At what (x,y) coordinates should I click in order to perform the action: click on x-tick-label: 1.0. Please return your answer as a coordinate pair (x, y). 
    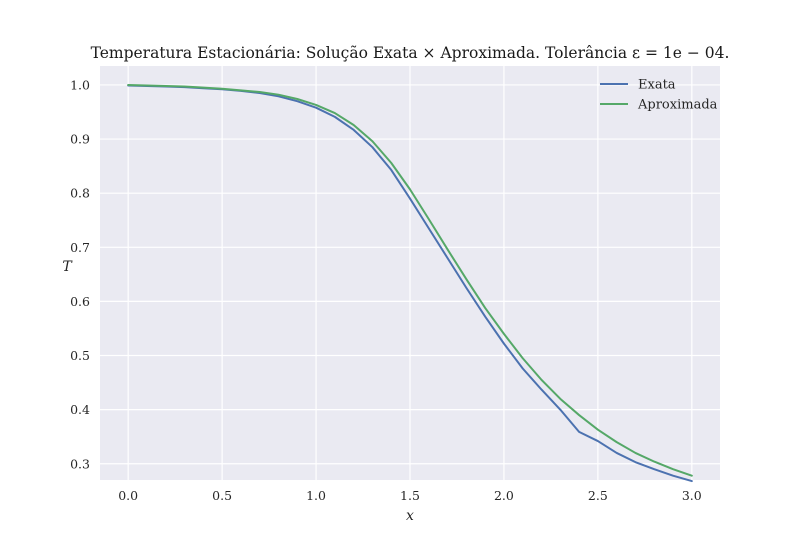
    Looking at the image, I should click on (316, 495).